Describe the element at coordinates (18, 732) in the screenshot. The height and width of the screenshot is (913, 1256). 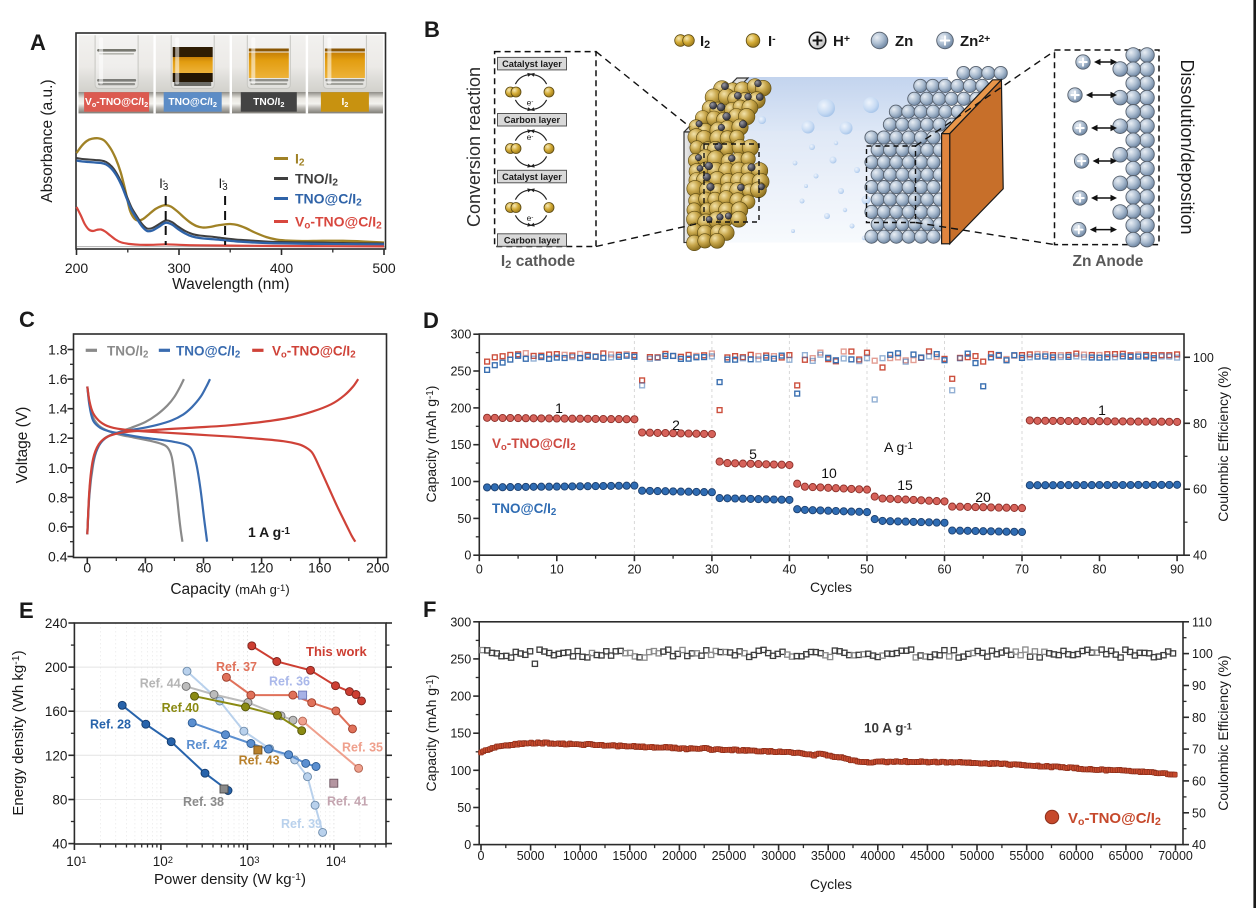
I see `svg-text: Energy density (Wh kg-1)` at that location.